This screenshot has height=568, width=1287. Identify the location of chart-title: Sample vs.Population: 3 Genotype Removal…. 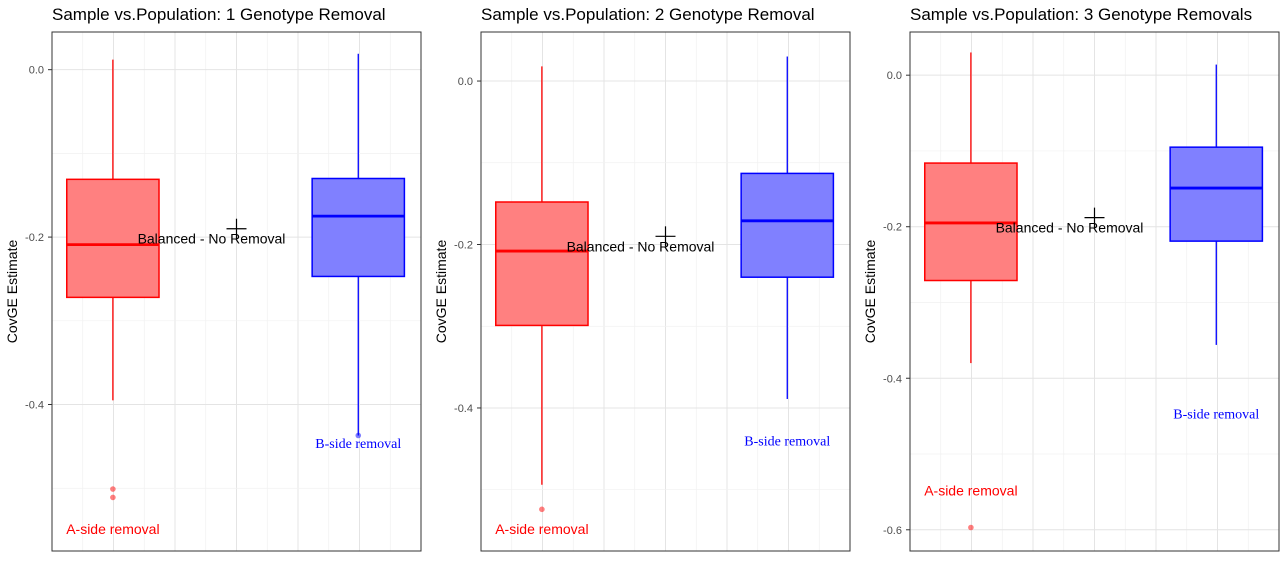
(1081, 14).